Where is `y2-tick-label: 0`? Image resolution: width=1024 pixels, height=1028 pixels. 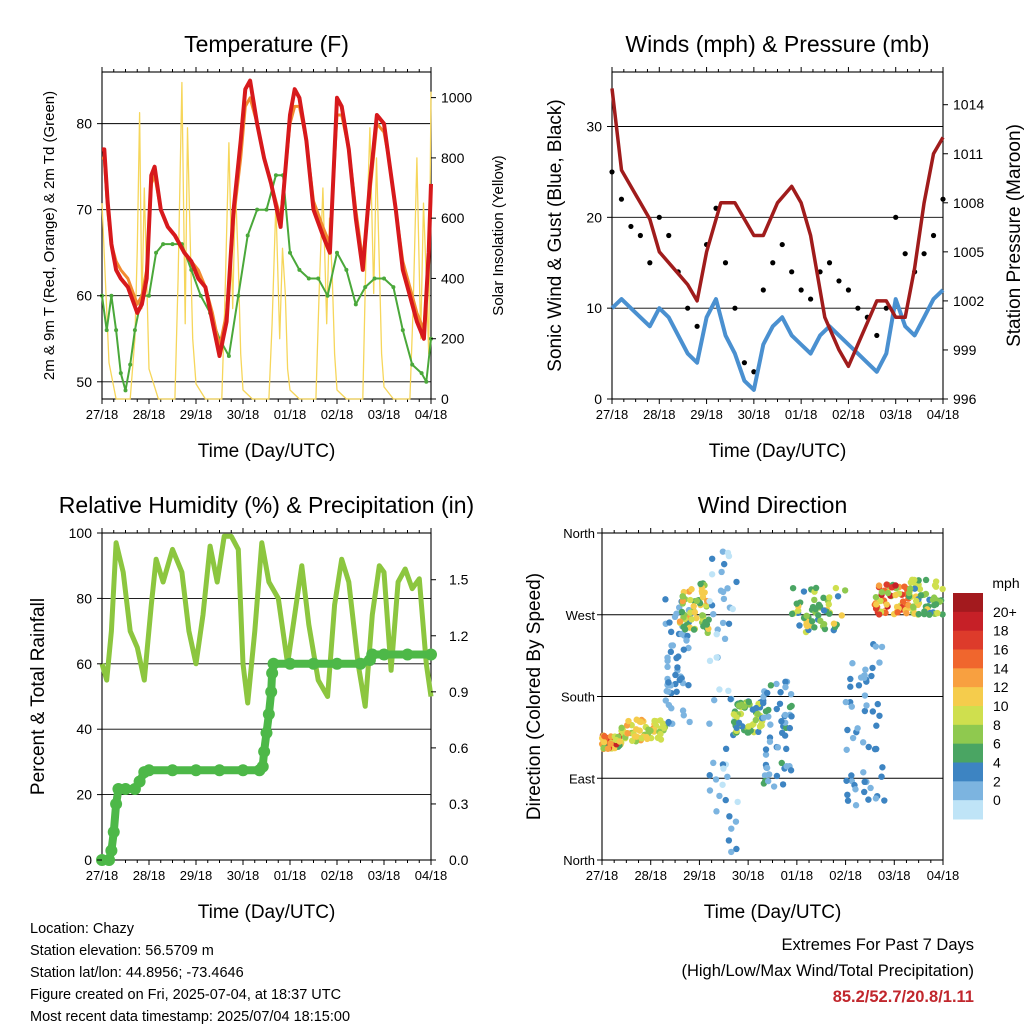
y2-tick-label: 0 is located at coordinates (445, 399).